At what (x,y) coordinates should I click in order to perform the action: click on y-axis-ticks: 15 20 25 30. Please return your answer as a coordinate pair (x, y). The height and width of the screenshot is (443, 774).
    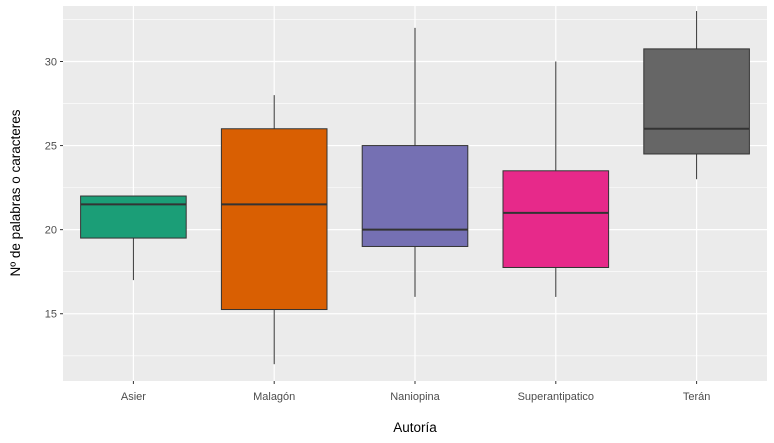
    Looking at the image, I should click on (54, 188).